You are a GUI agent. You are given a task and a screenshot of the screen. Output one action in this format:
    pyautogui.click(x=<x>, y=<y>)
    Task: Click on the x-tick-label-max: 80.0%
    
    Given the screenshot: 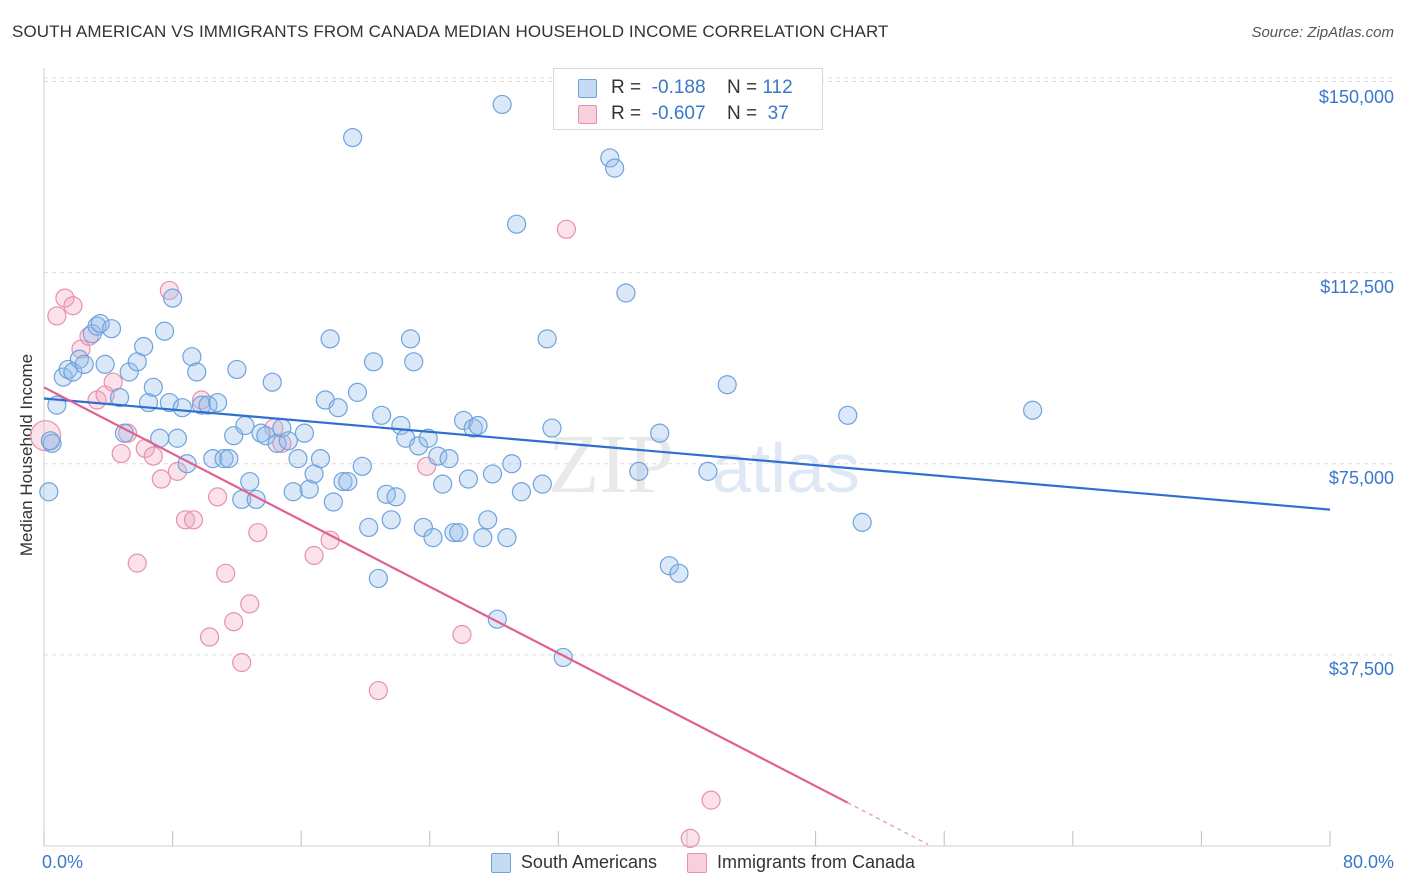 What is the action you would take?
    pyautogui.click(x=1368, y=862)
    